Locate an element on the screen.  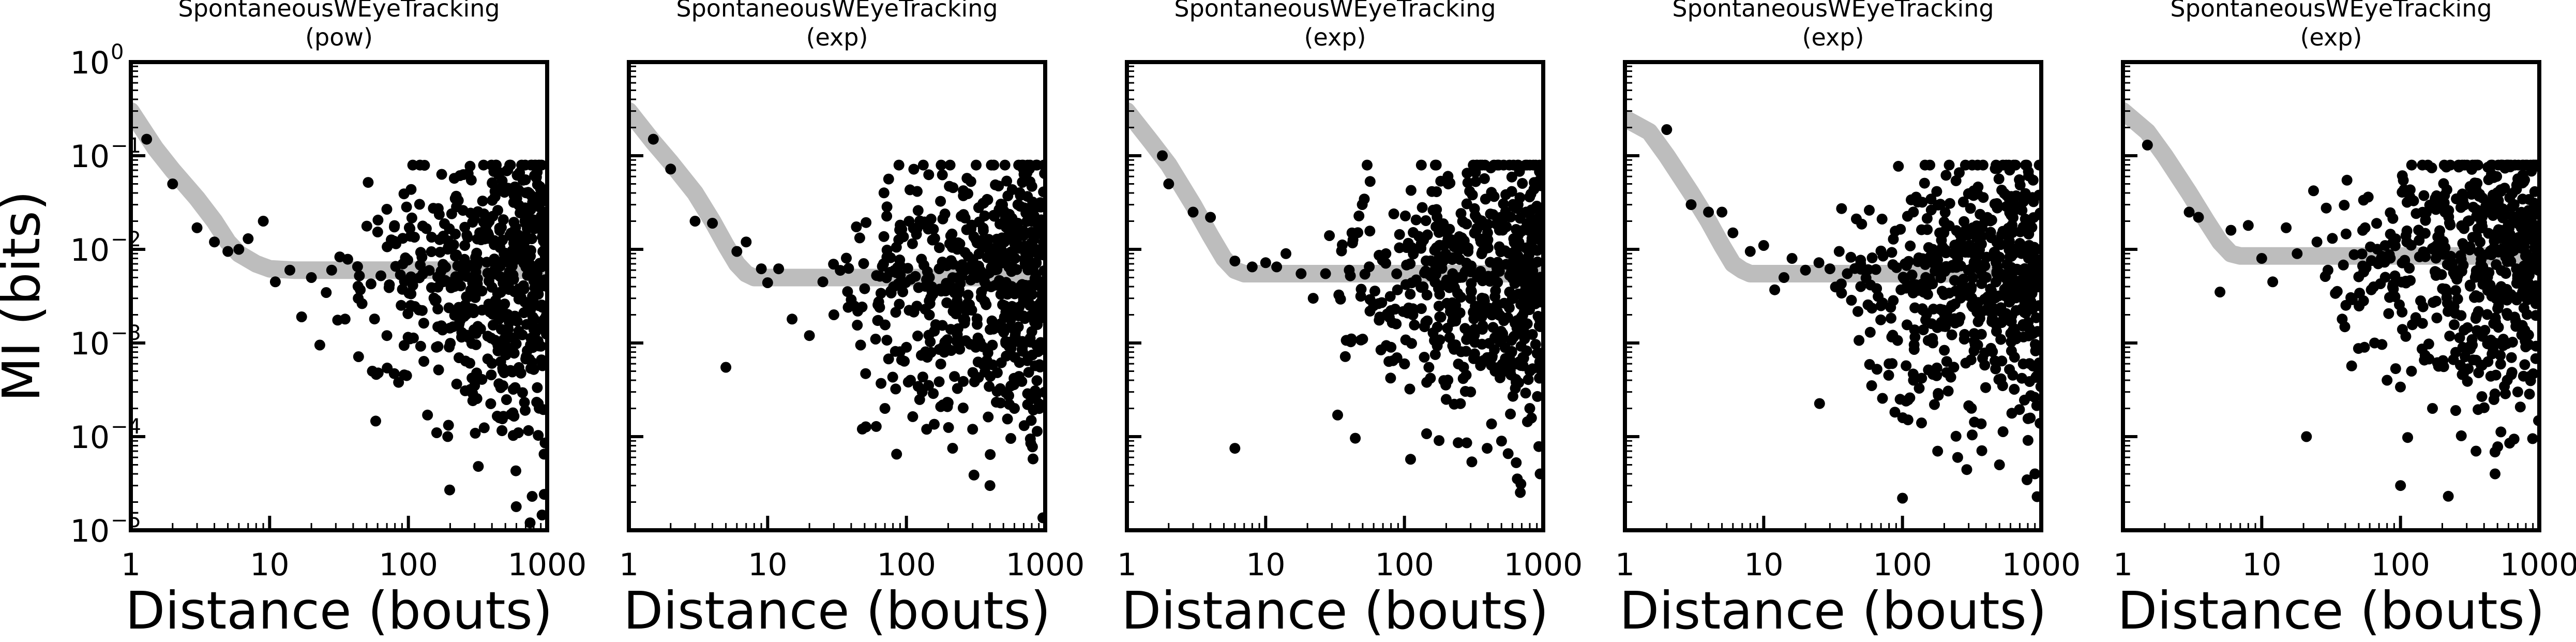
scatter-series is located at coordinates (2340, 320).